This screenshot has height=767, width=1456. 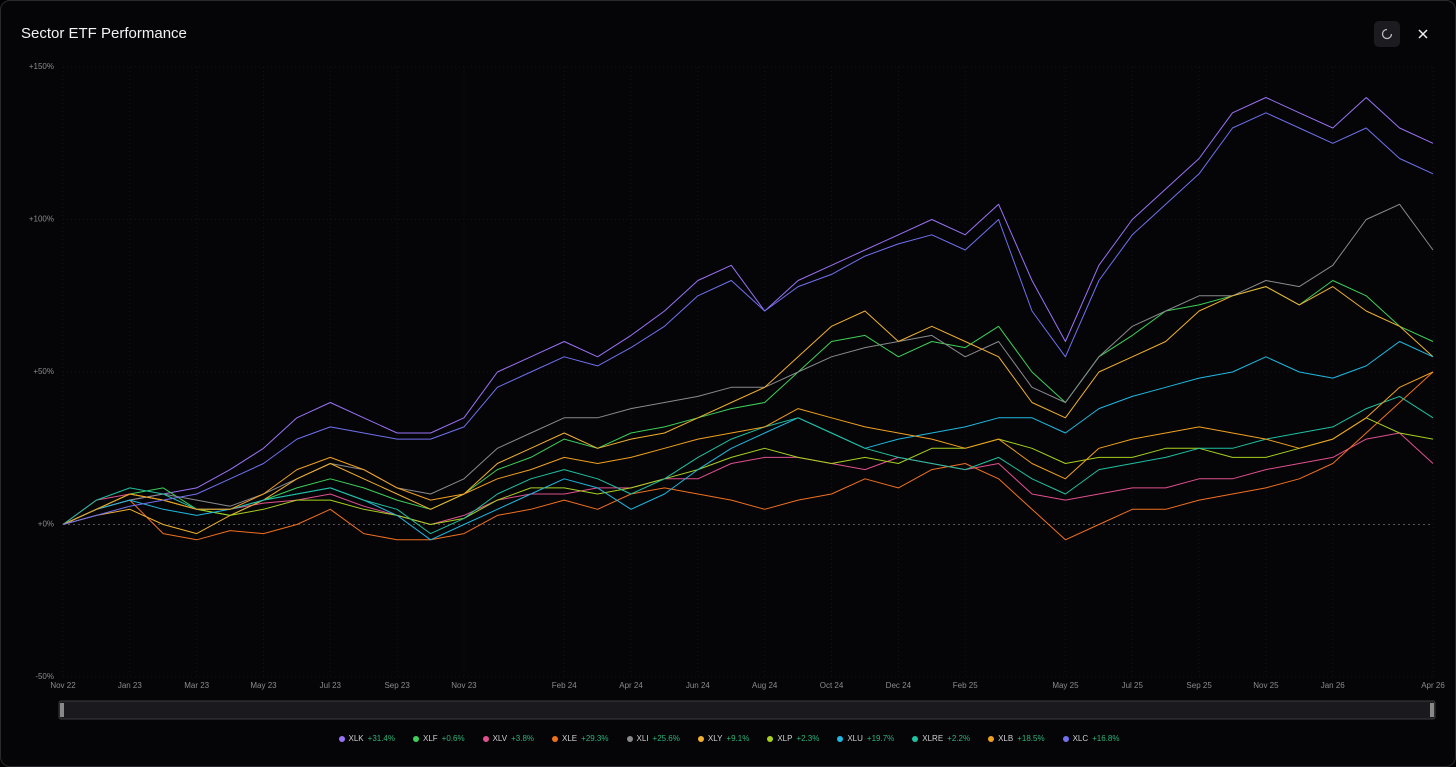 What do you see at coordinates (580, 738) in the screenshot?
I see `legend-item: XLE +29.3%` at bounding box center [580, 738].